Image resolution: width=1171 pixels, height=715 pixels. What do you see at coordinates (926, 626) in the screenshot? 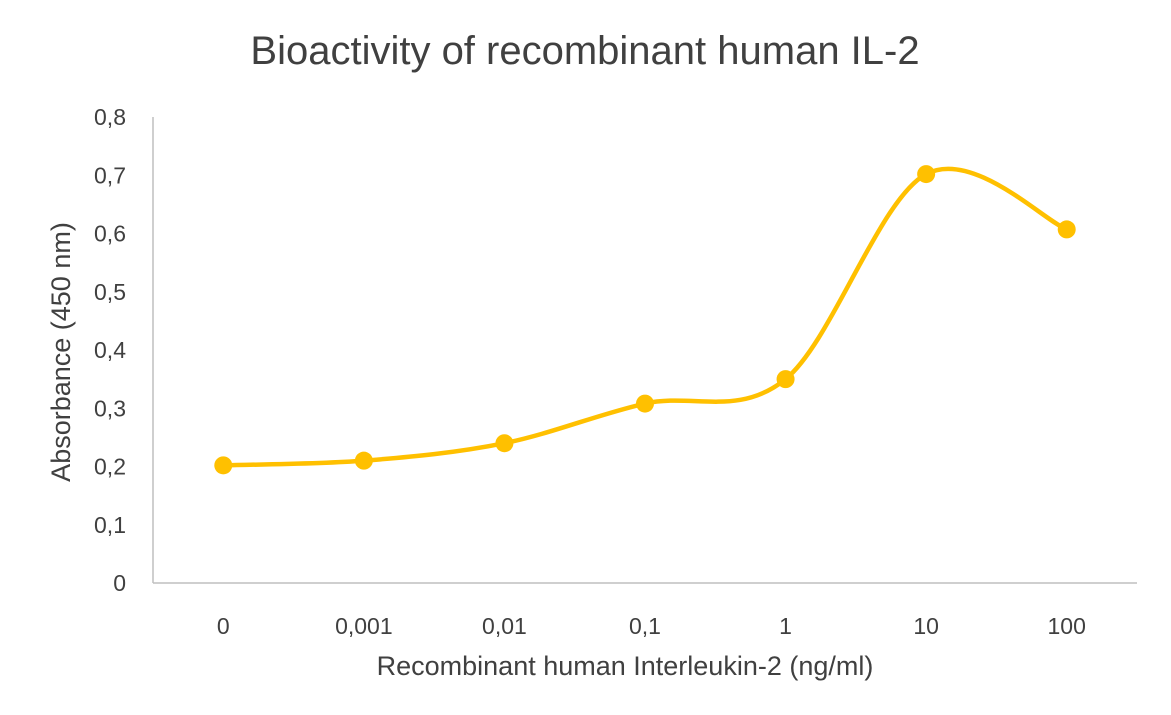
I see `x-tick-label: 10` at bounding box center [926, 626].